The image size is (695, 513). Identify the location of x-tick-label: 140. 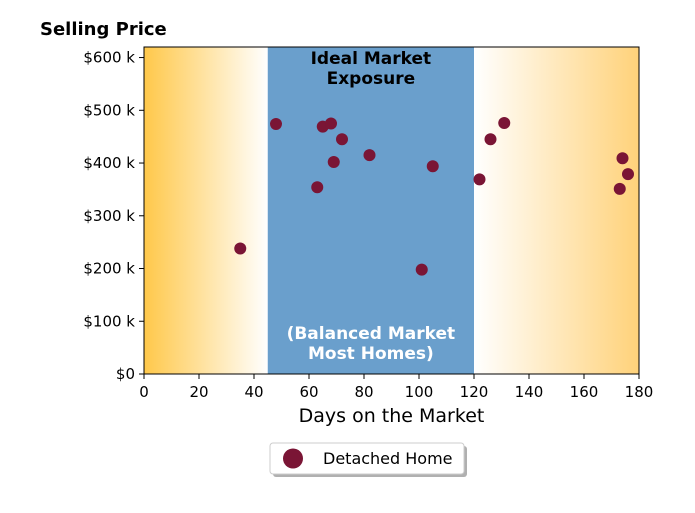
(529, 392).